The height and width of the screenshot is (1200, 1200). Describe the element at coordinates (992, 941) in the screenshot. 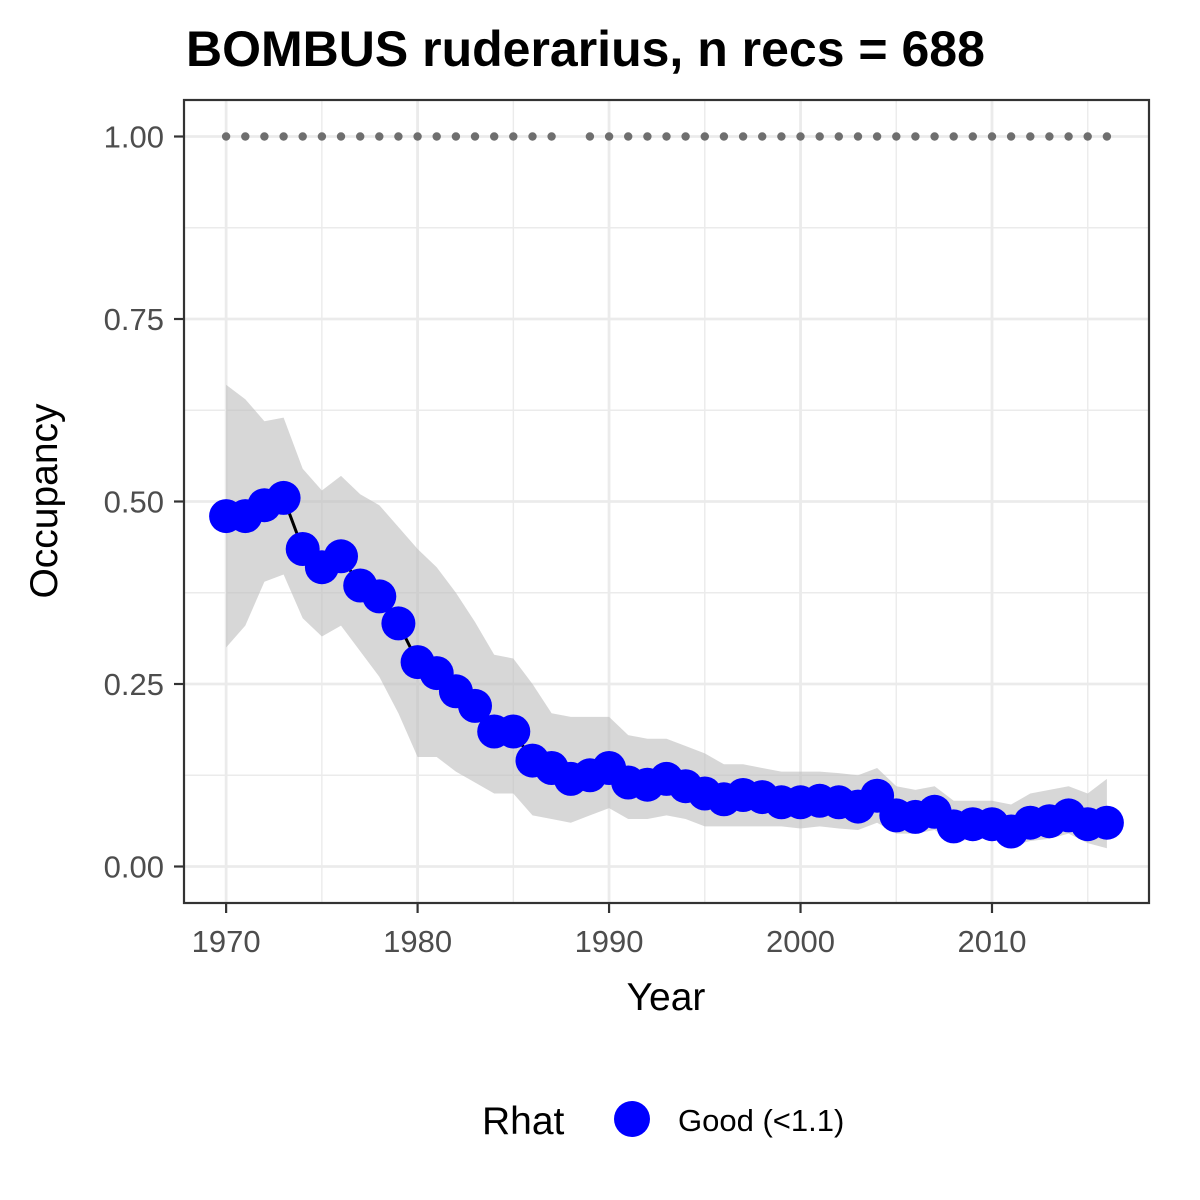

I see `x-tick-label: 2010` at that location.